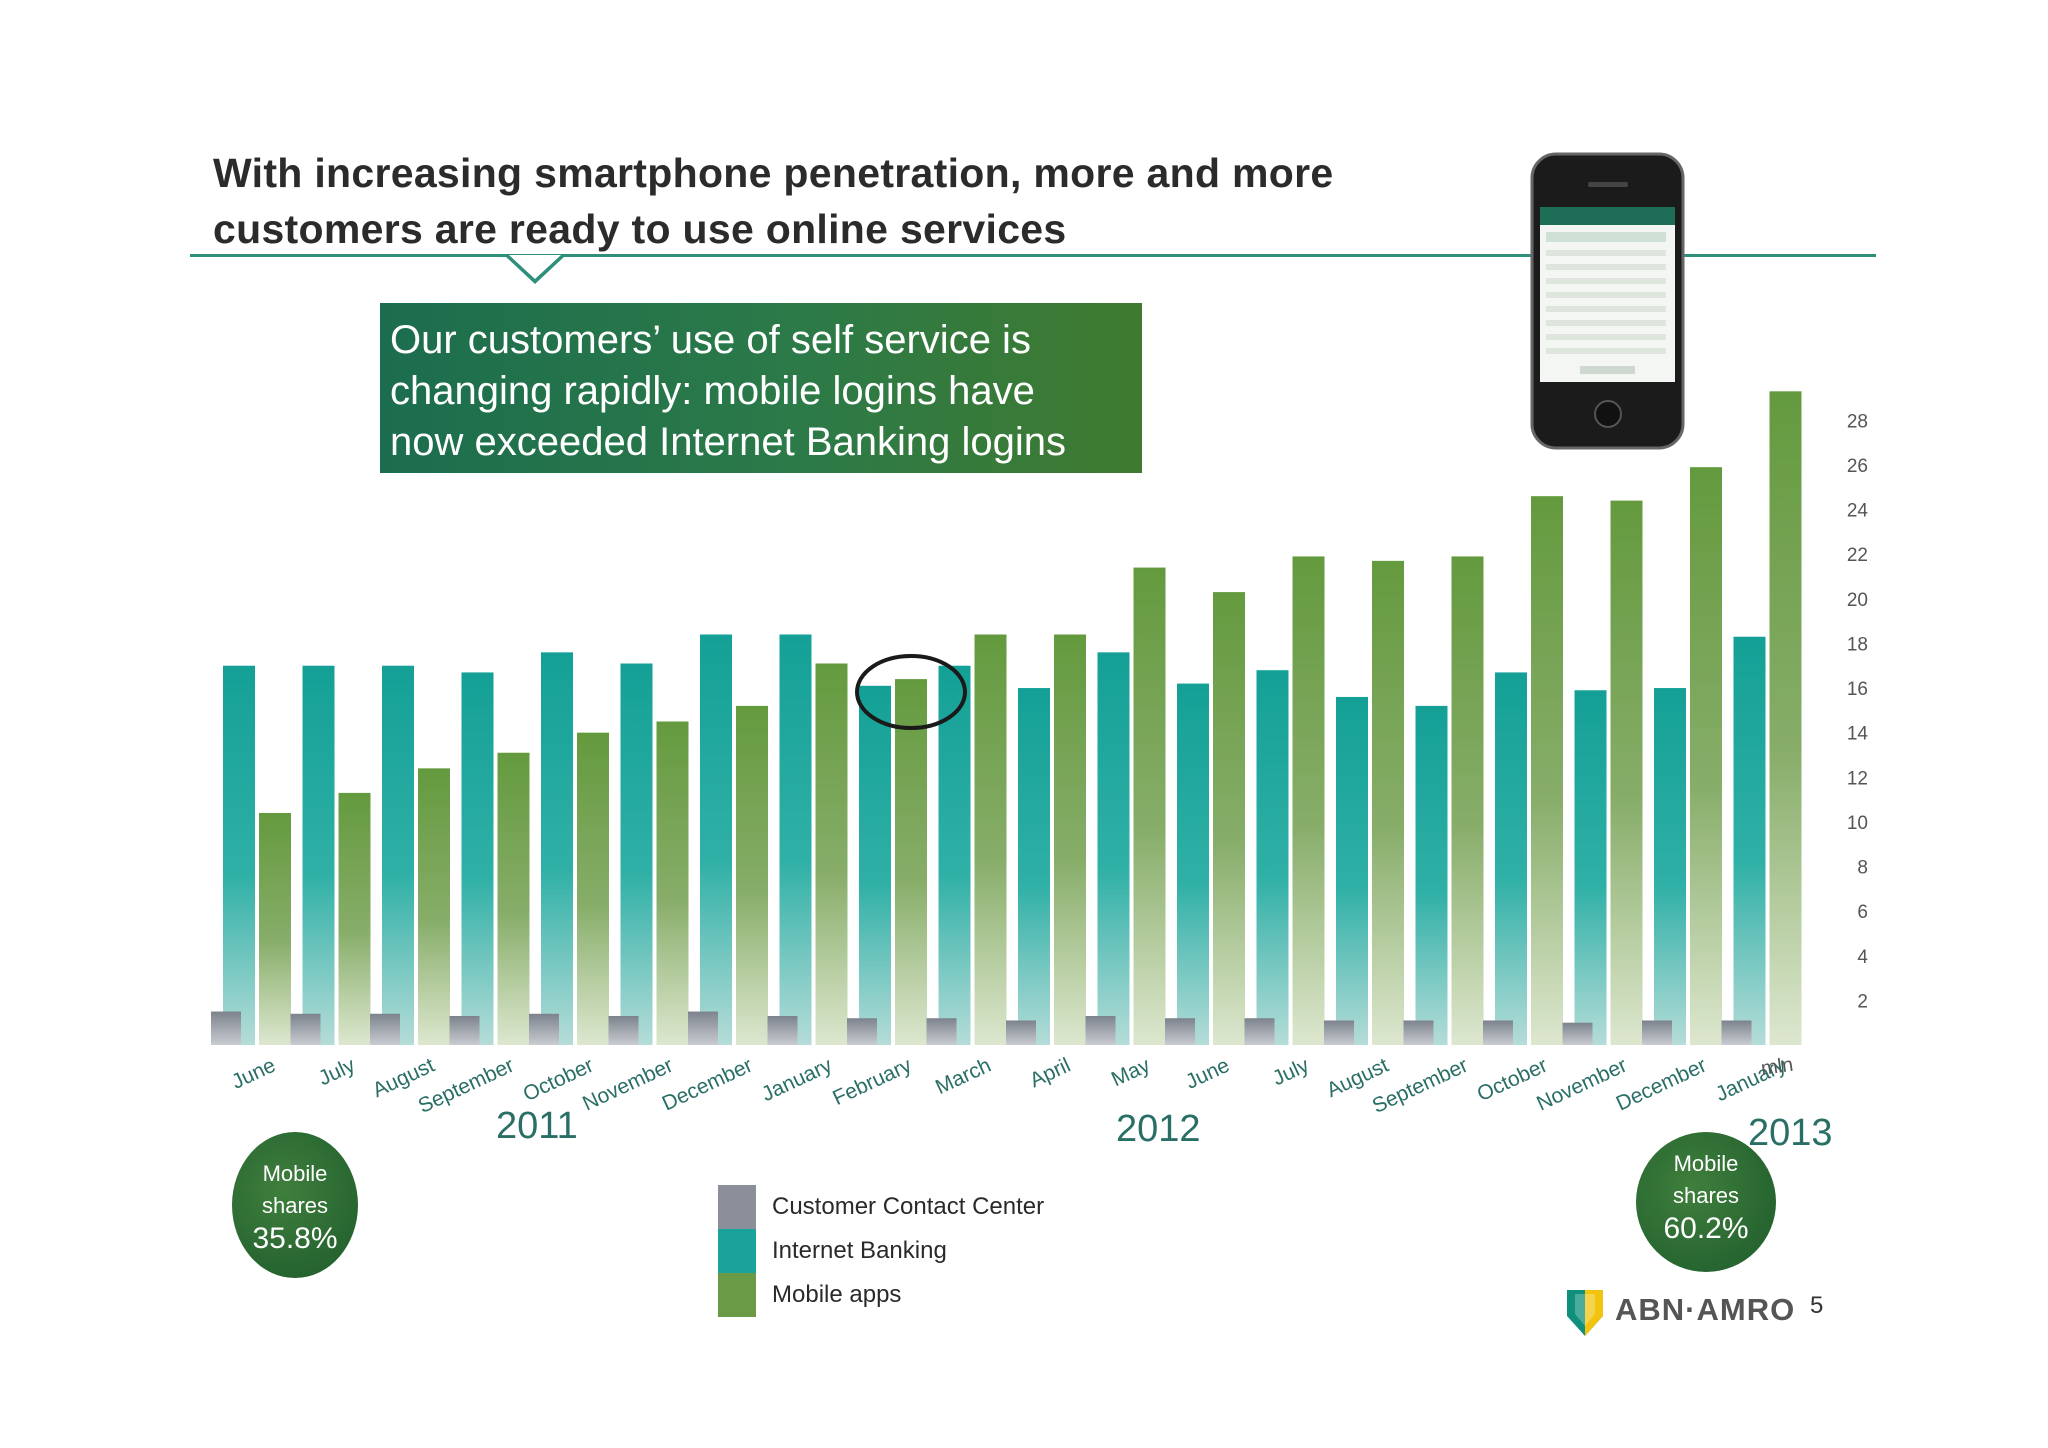 This screenshot has height=1448, width=2048. Describe the element at coordinates (1585, 1313) in the screenshot. I see `abn-amro-shield-icon` at that location.